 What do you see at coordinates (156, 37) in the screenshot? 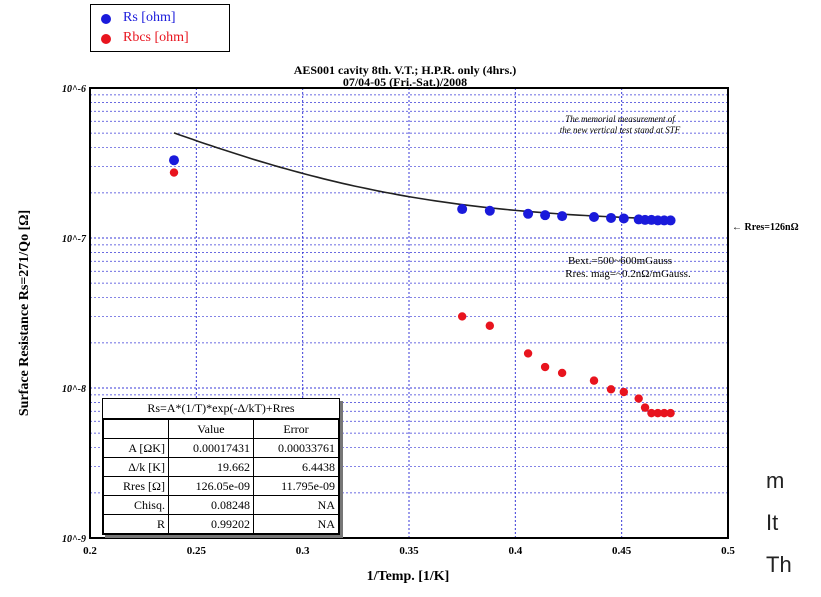
I see `legend-label-rbcs: Rbcs [ohm]` at bounding box center [156, 37].